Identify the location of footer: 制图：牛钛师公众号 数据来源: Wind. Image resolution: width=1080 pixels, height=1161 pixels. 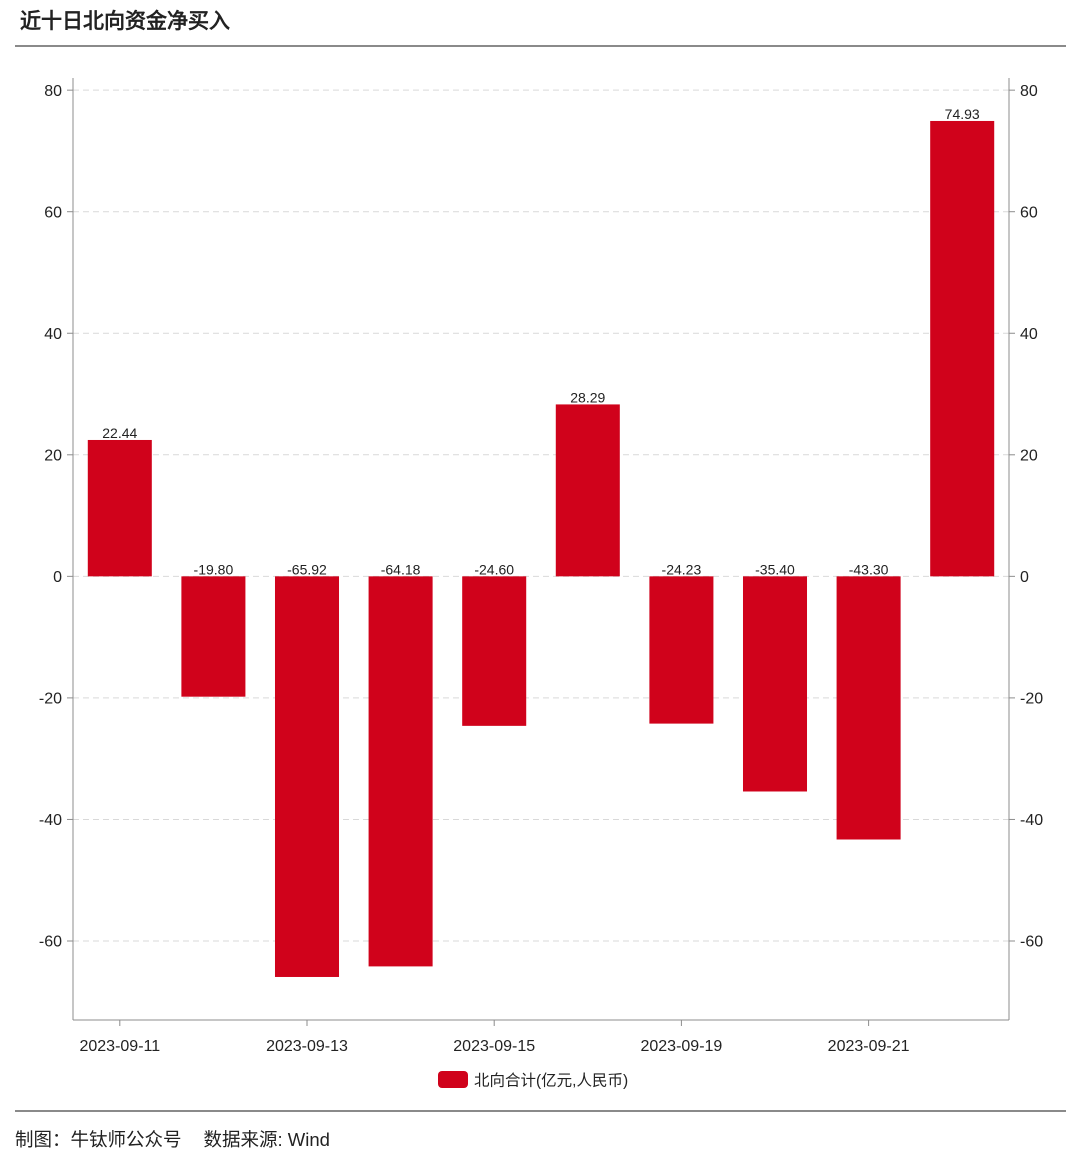
(172, 1140).